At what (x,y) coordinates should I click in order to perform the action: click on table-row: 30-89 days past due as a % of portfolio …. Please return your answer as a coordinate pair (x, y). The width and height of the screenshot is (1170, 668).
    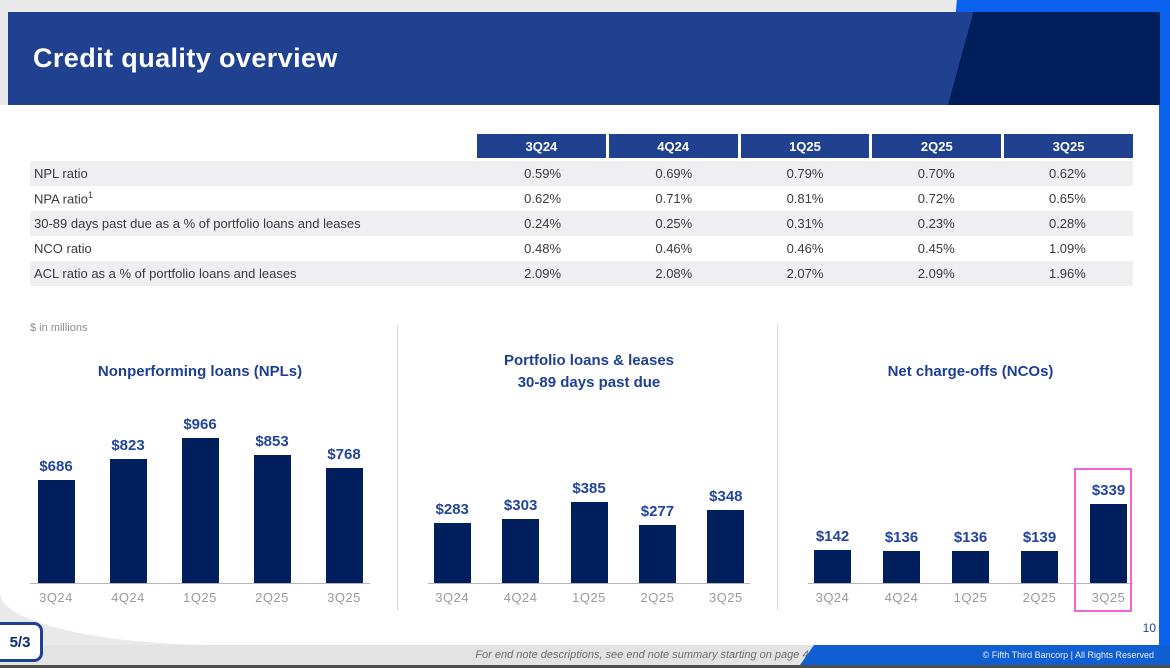
    Looking at the image, I should click on (581, 223).